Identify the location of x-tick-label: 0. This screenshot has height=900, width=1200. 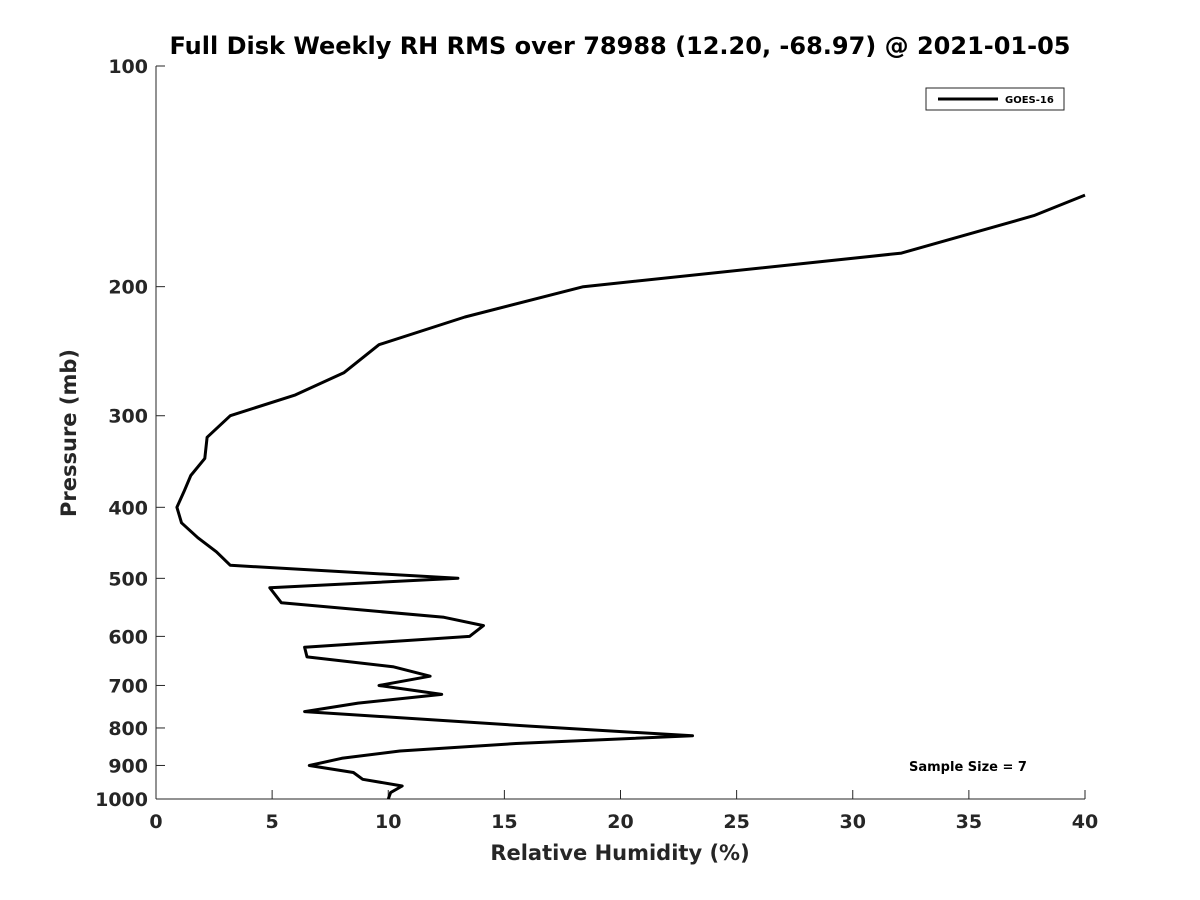
(155, 822).